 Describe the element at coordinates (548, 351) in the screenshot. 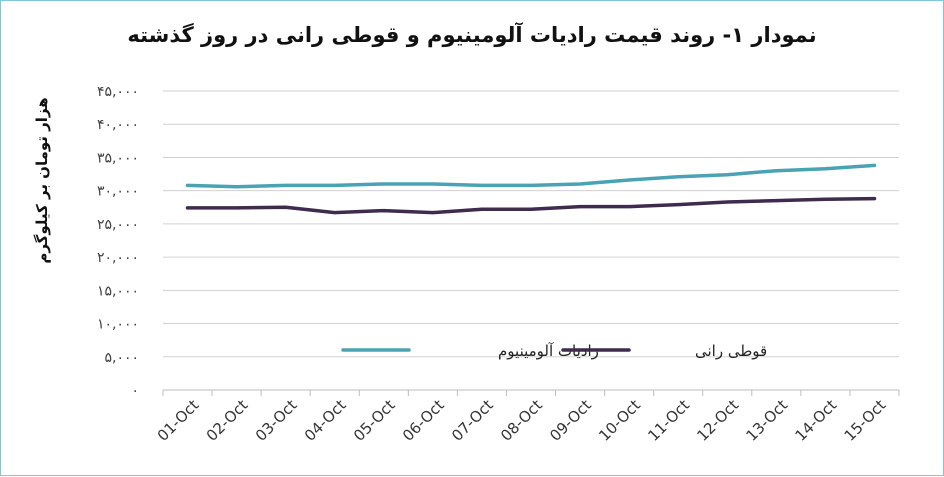

I see `legend-label-0: رادیات آلومینیوم` at that location.